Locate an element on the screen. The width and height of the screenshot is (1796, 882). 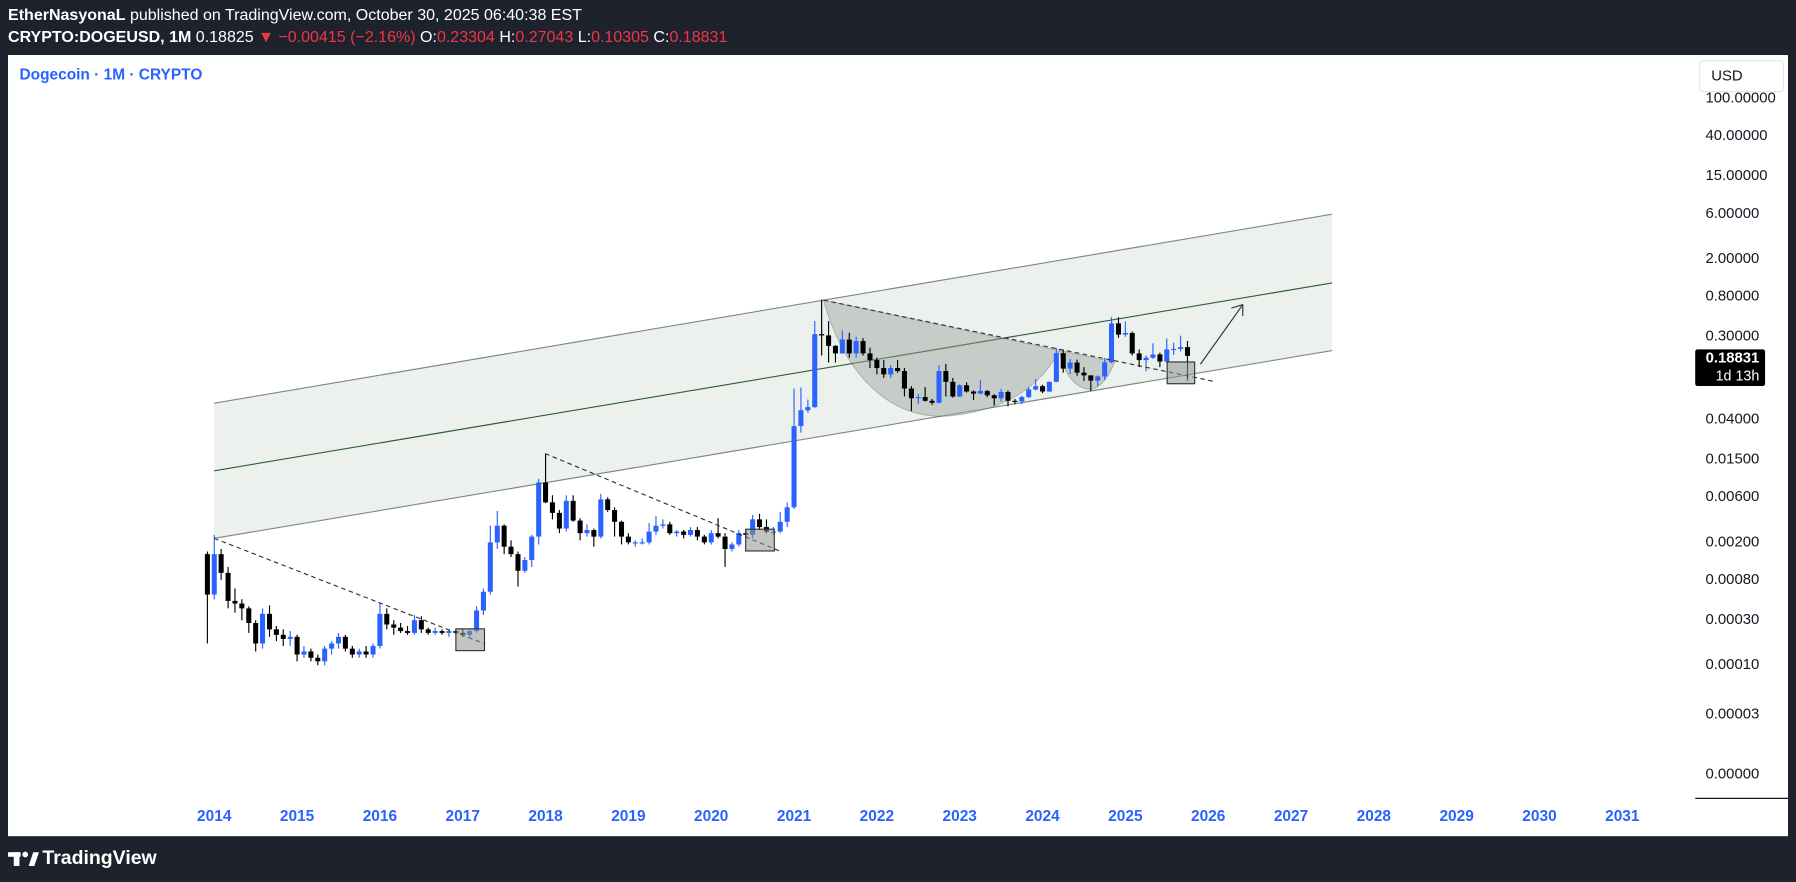
currency-box is located at coordinates (1741, 76).